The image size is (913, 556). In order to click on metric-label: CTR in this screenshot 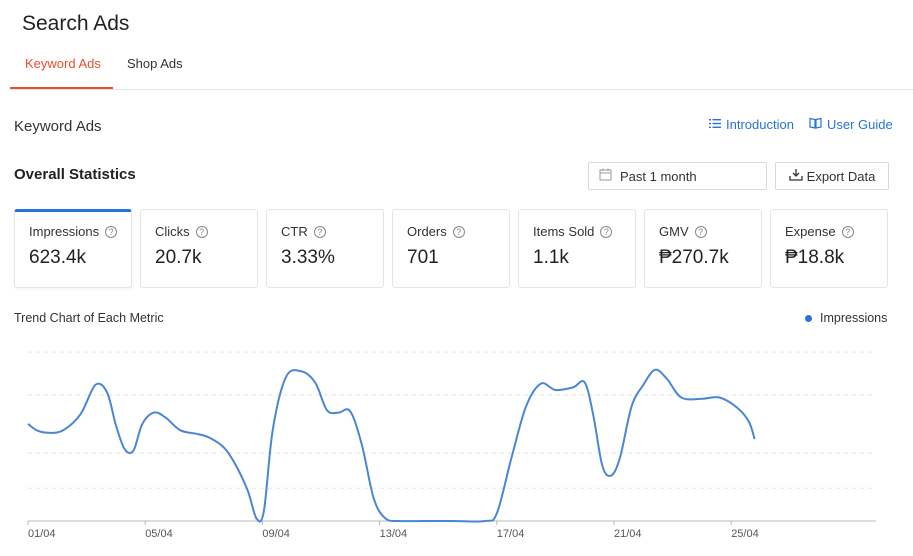, I will do `click(294, 231)`.